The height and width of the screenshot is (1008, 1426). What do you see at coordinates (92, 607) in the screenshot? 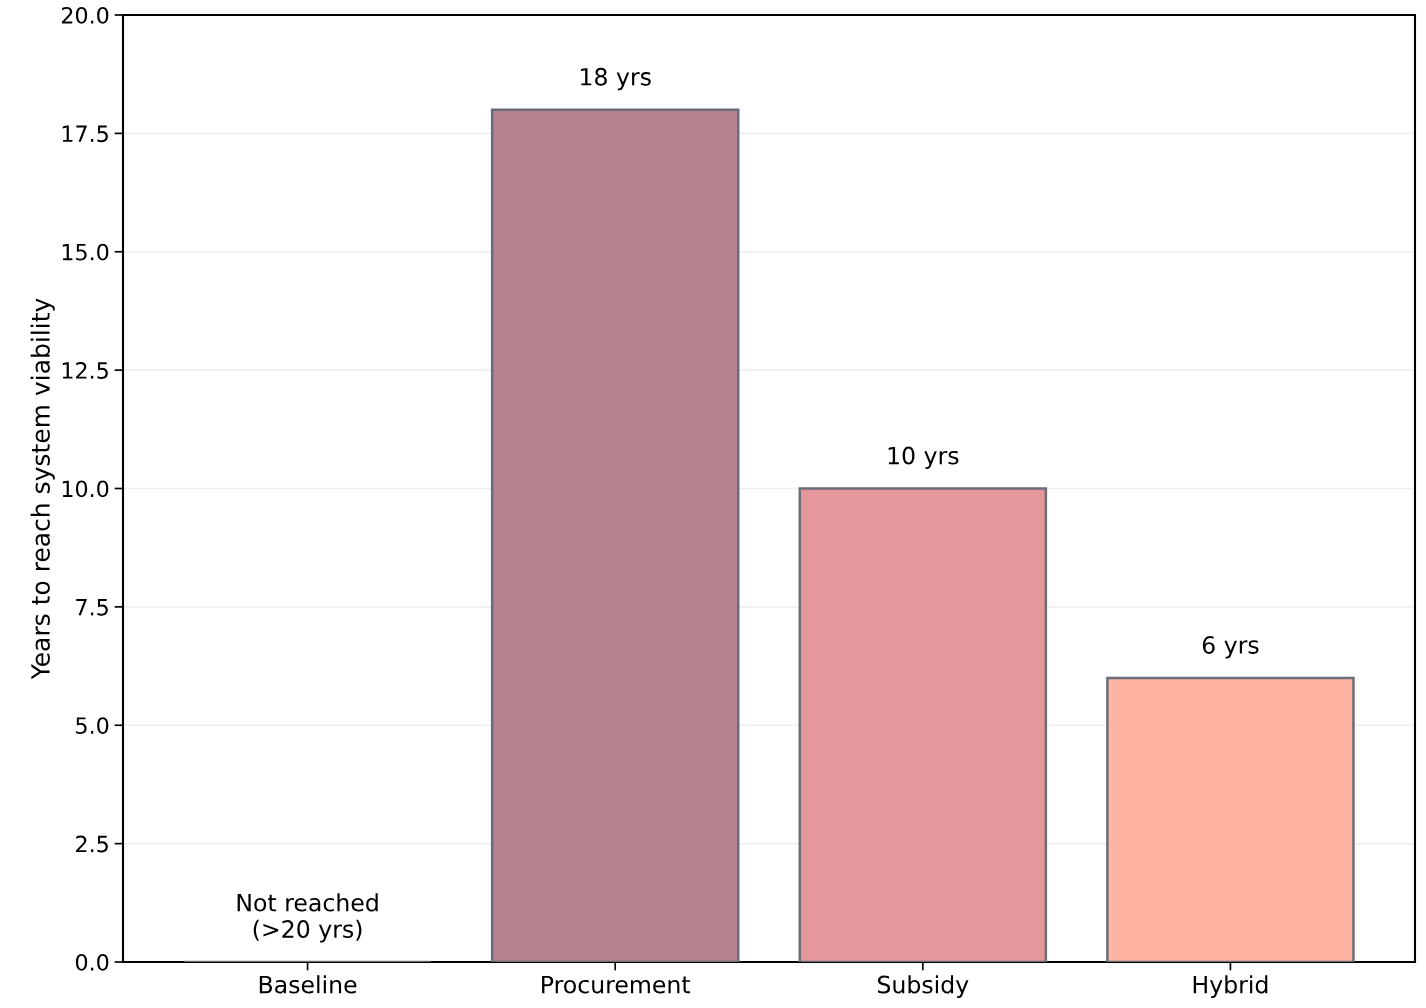
I see `y-tick-label: 7.5` at bounding box center [92, 607].